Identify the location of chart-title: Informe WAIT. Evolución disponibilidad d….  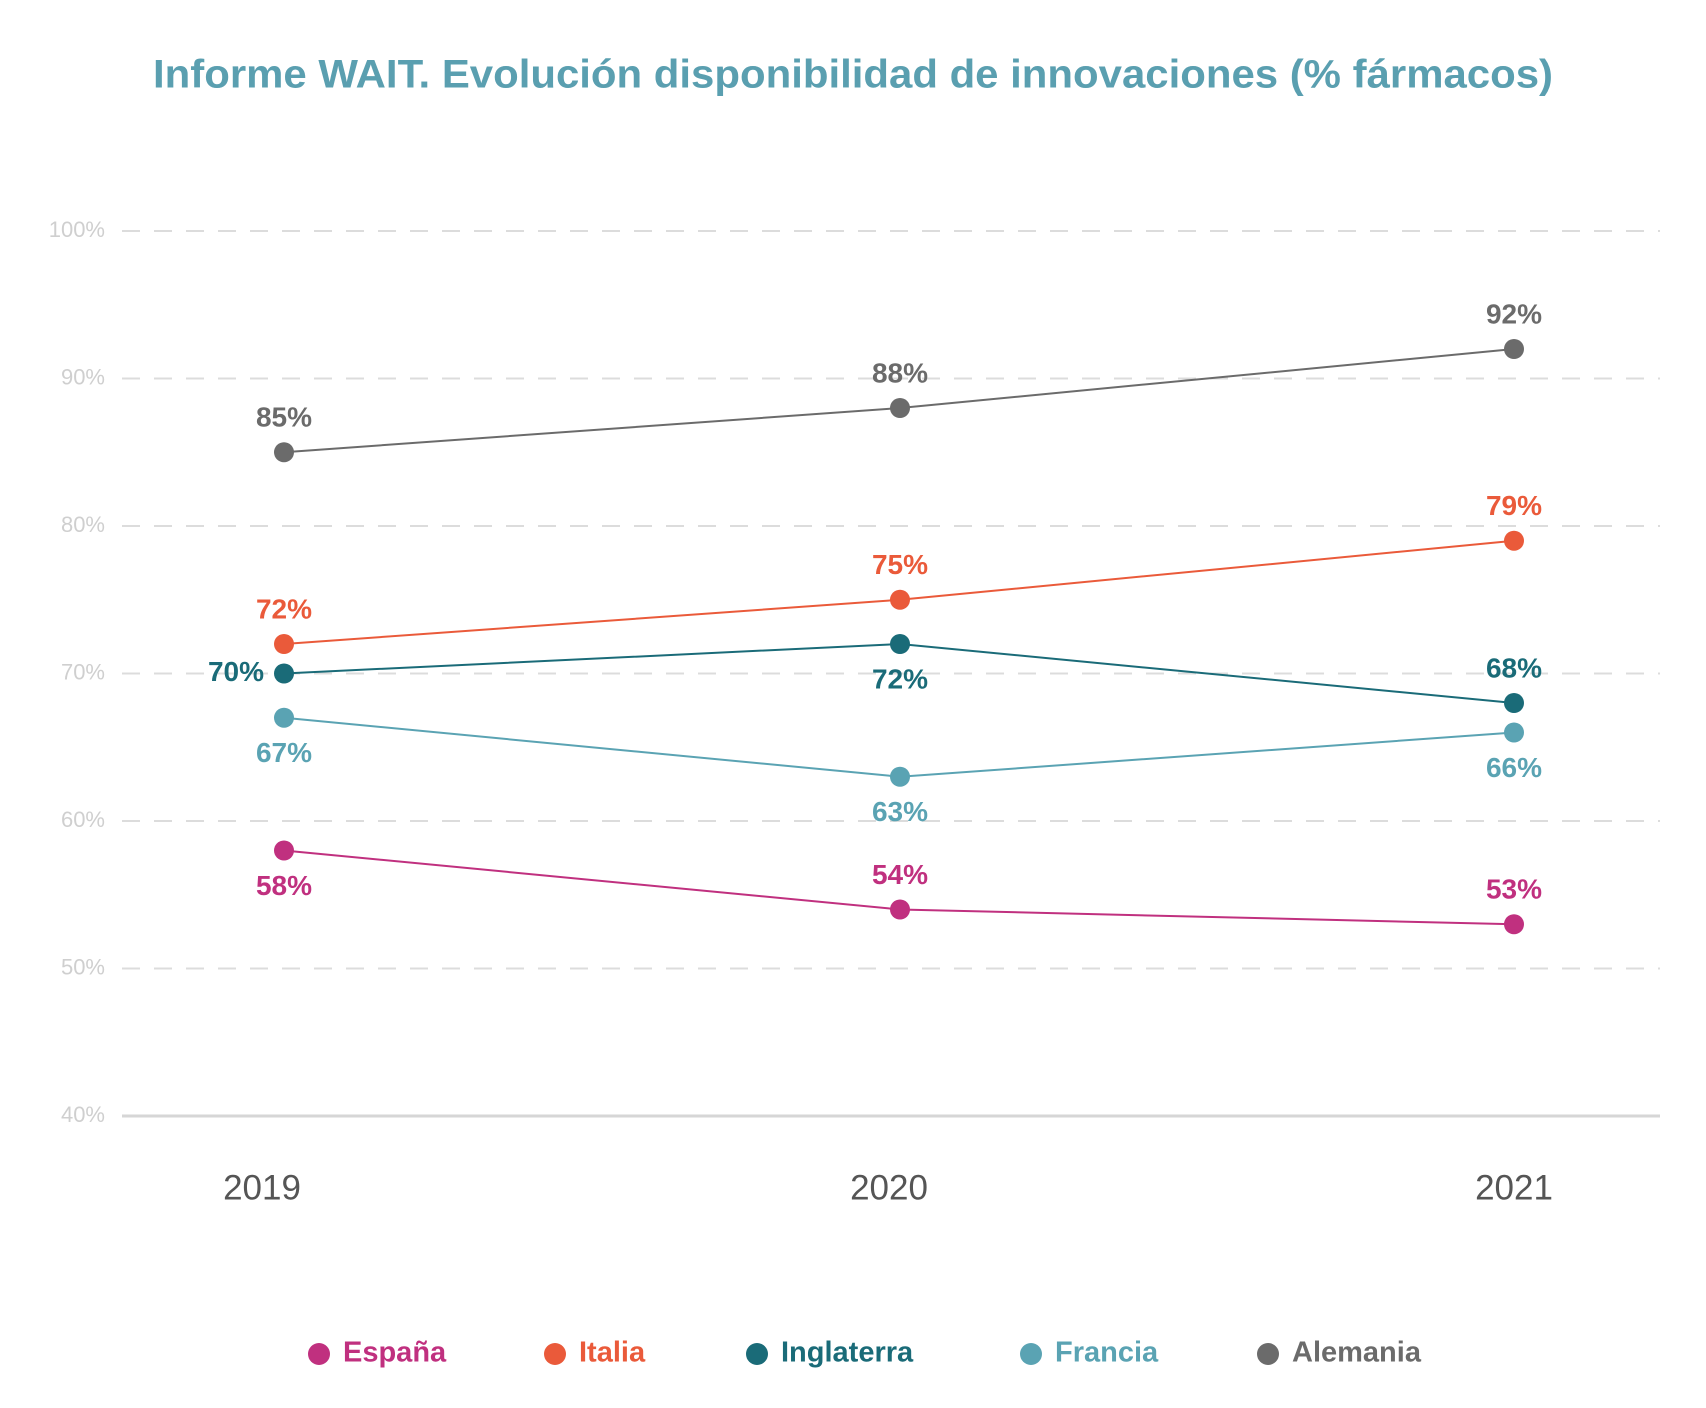
(853, 75).